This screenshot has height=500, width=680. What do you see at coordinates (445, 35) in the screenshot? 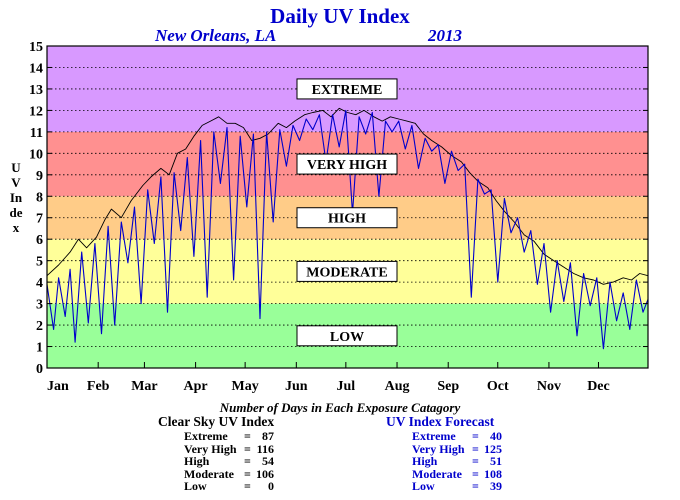
I see `year-label: 2013` at bounding box center [445, 35].